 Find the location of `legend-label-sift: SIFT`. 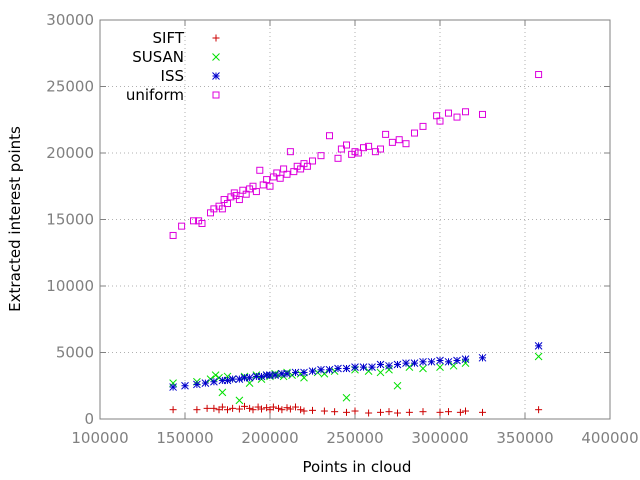

legend-label-sift: SIFT is located at coordinates (169, 38).